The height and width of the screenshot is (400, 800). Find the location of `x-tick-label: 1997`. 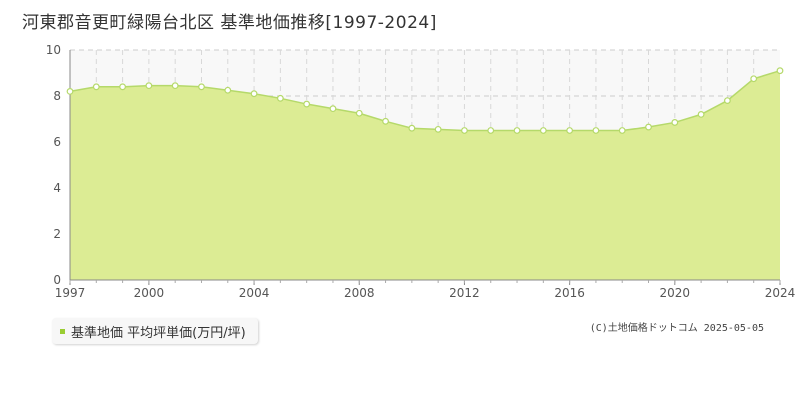

x-tick-label: 1997 is located at coordinates (70, 293).